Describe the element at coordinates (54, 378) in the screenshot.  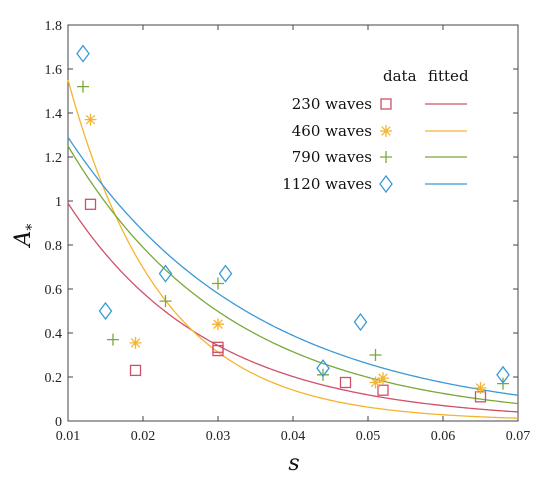
I see `y-tick-label: 0.2` at that location.